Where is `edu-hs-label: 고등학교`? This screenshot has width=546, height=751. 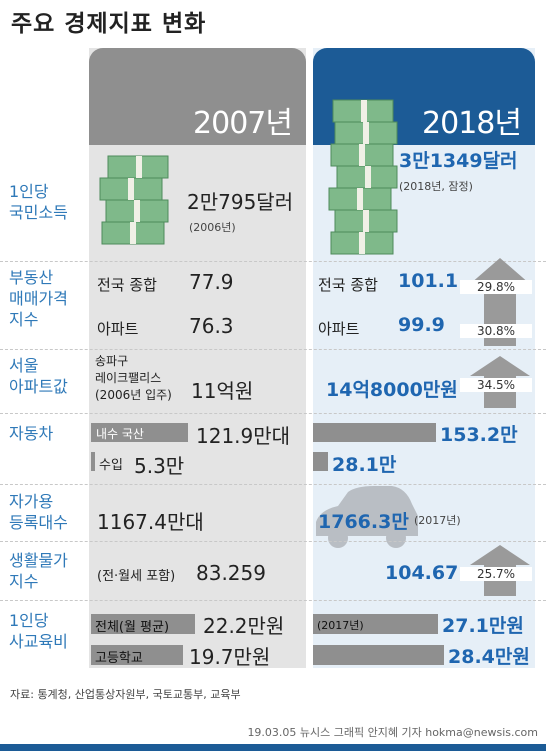 edu-hs-label: 고등학교 is located at coordinates (119, 658).